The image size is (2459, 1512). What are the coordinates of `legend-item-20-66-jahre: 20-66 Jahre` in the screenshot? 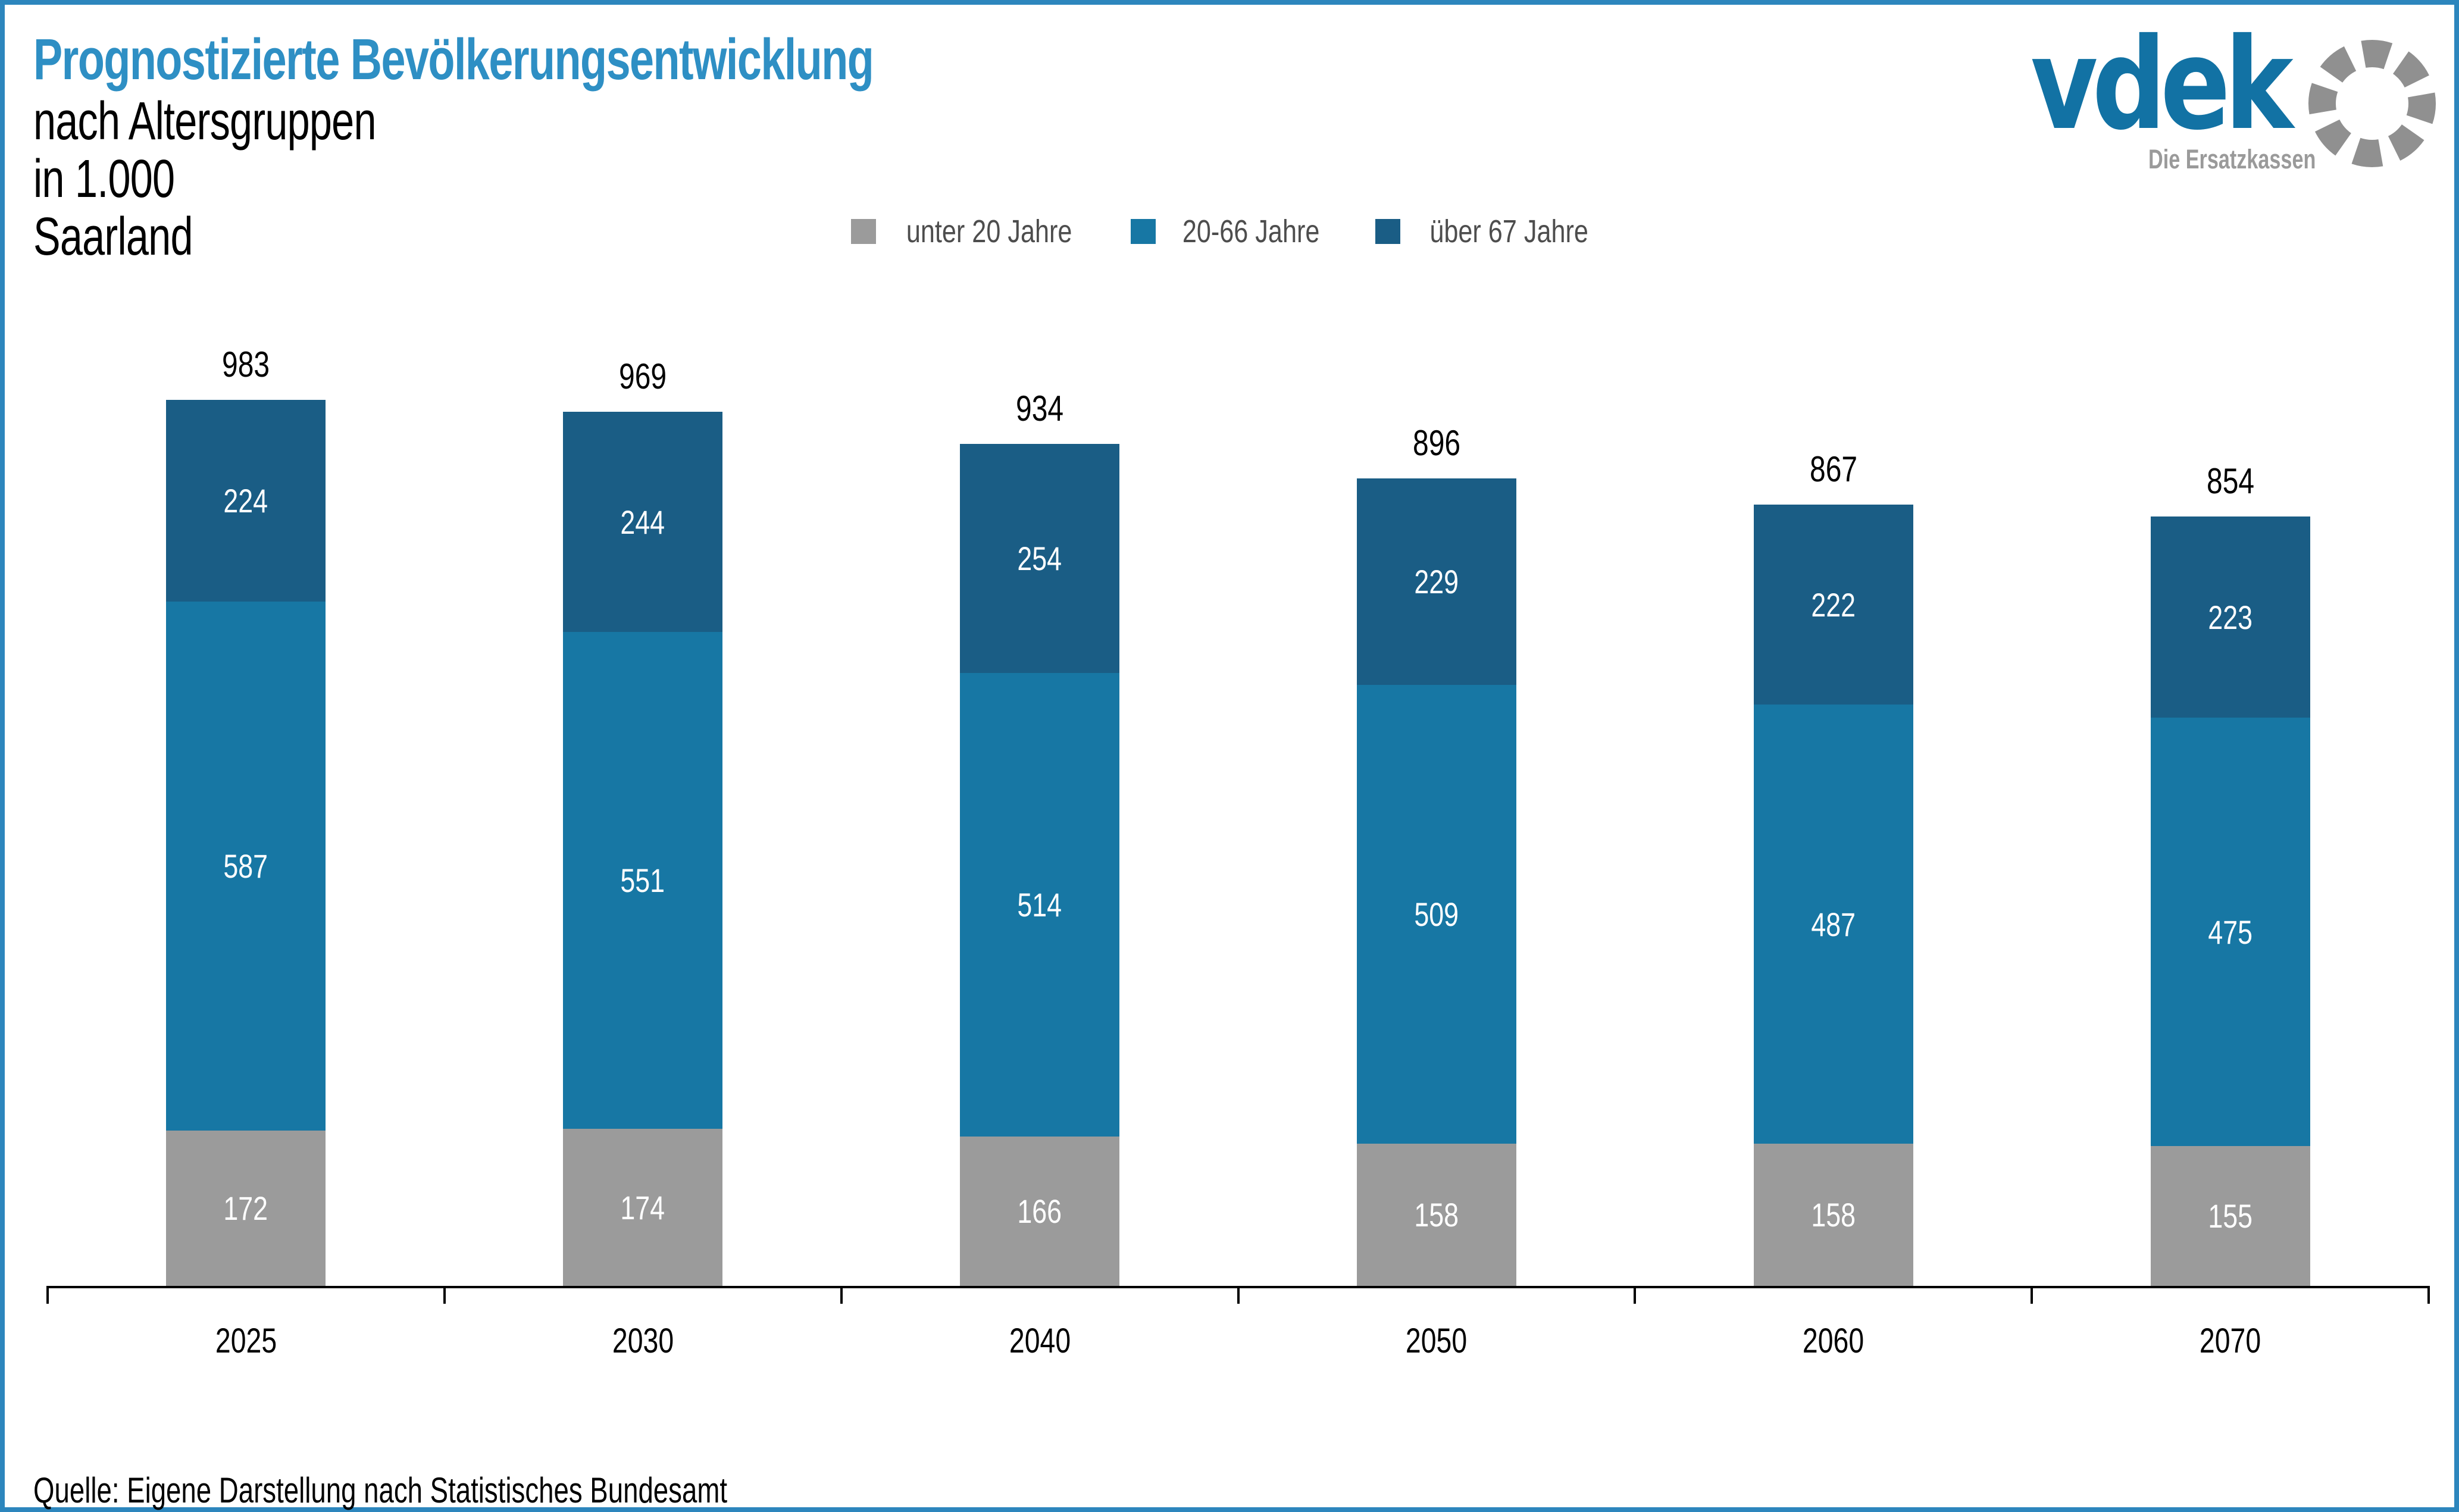 It's located at (1234, 232).